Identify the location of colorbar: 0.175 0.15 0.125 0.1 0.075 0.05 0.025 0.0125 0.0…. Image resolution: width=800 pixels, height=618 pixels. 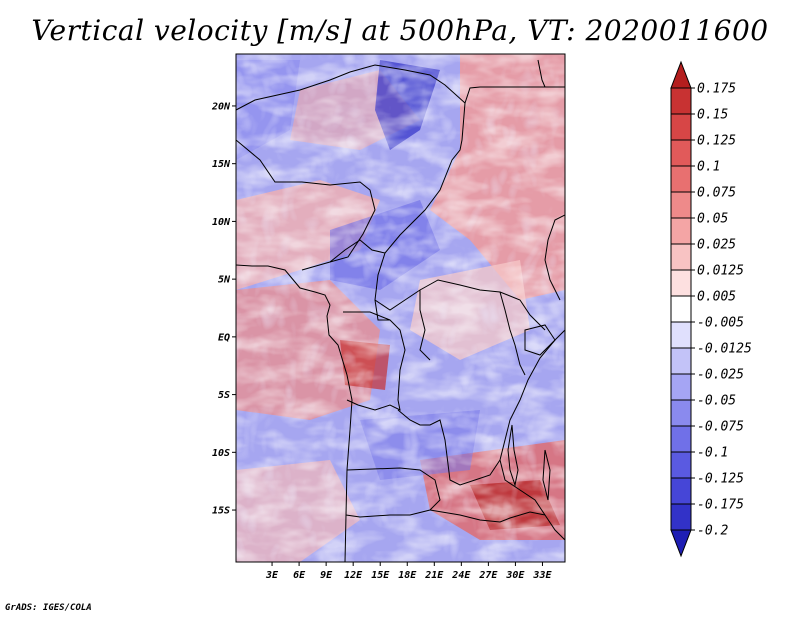
(711, 309).